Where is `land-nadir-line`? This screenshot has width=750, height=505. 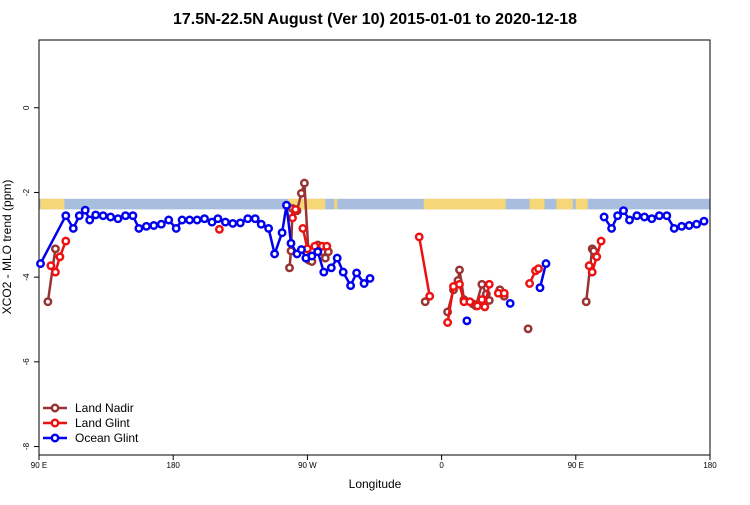
land-nadir-line is located at coordinates (51, 275).